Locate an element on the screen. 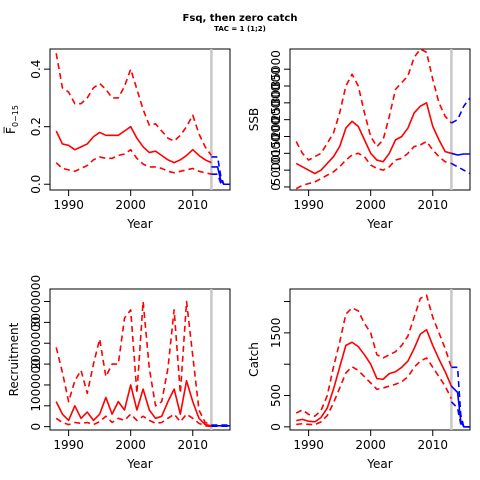 This screenshot has width=480, height=480. ssb-y-axis-label: SSB is located at coordinates (254, 119).